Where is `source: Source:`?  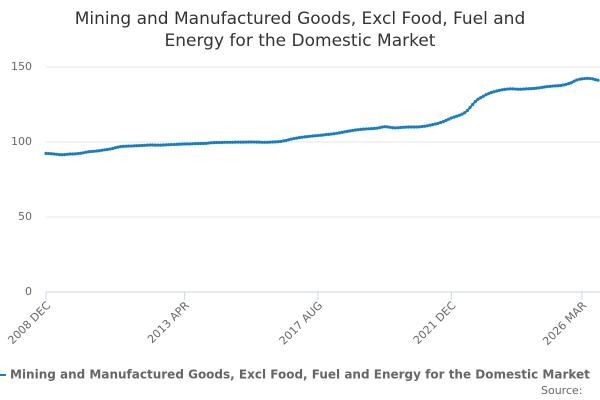
source: Source: is located at coordinates (562, 390).